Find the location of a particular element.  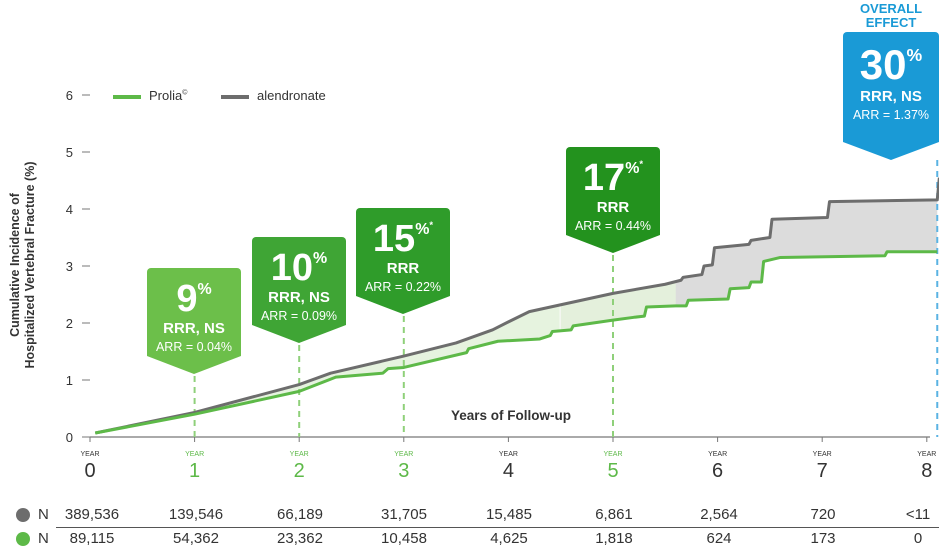

callout-year-2: 10% RRR, NS ARR = 0.09% is located at coordinates (299, 281).